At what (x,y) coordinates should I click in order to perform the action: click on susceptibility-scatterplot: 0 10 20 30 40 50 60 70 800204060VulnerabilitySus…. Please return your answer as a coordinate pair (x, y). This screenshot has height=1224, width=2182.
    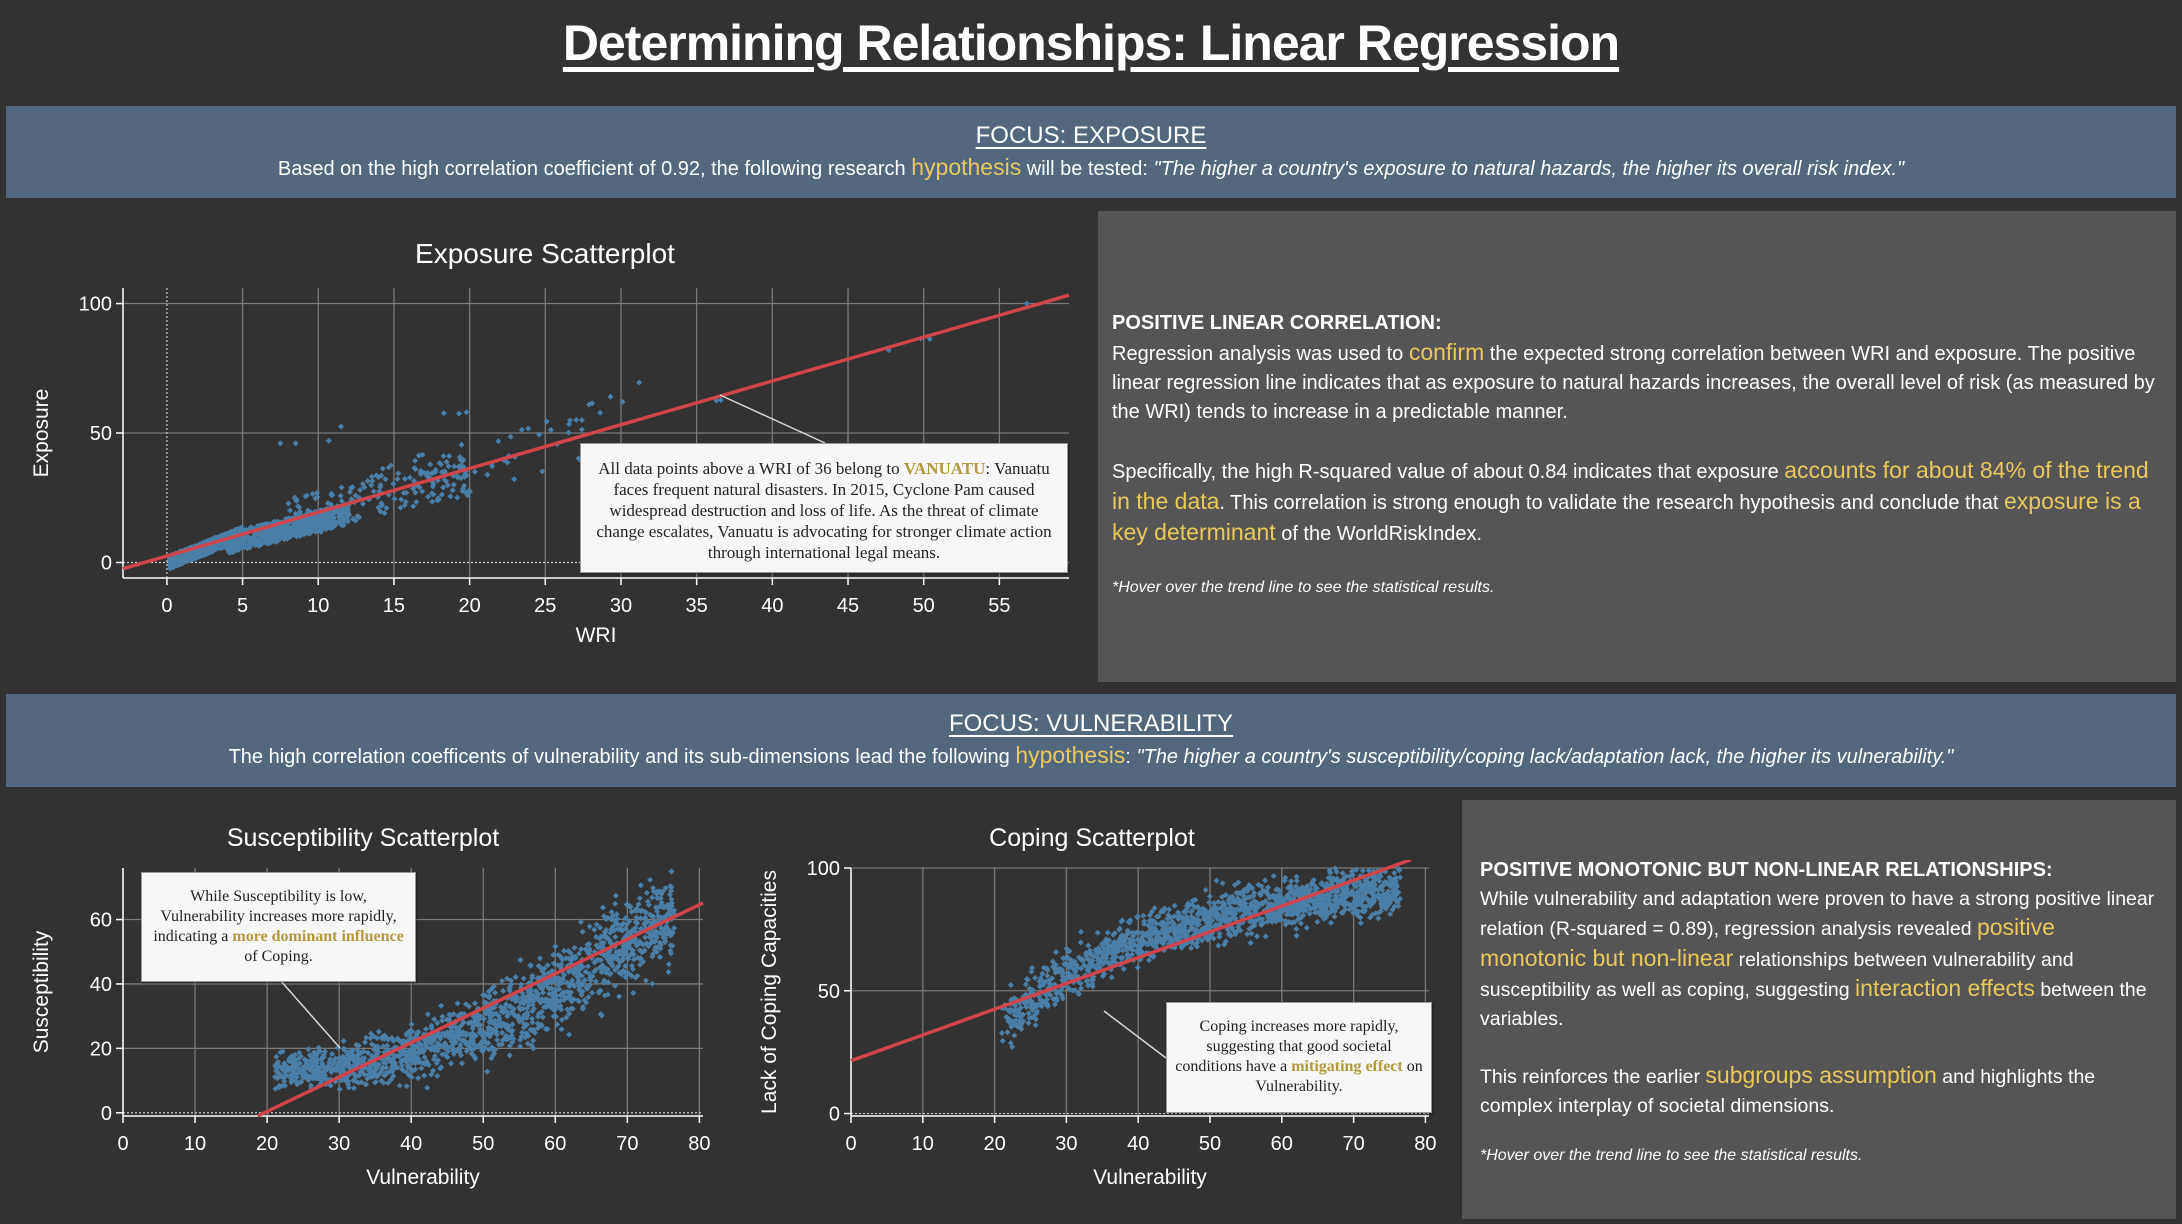
    Looking at the image, I should click on (370, 1028).